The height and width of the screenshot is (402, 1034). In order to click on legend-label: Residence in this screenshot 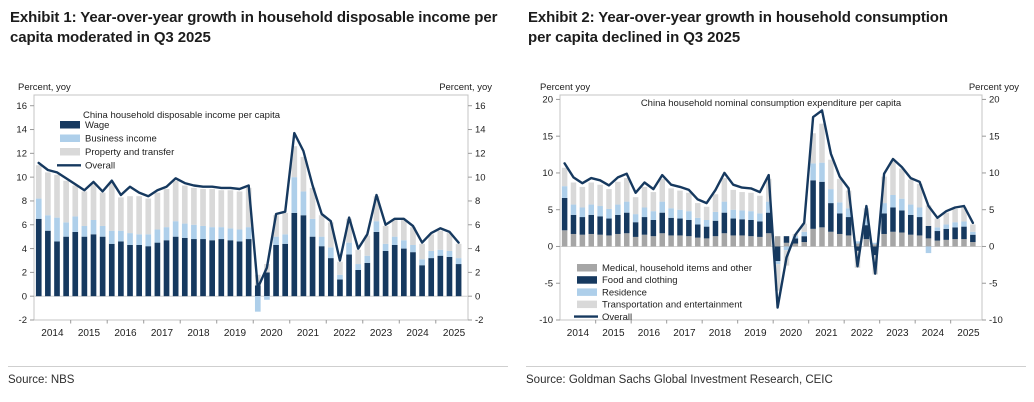, I will do `click(624, 292)`.